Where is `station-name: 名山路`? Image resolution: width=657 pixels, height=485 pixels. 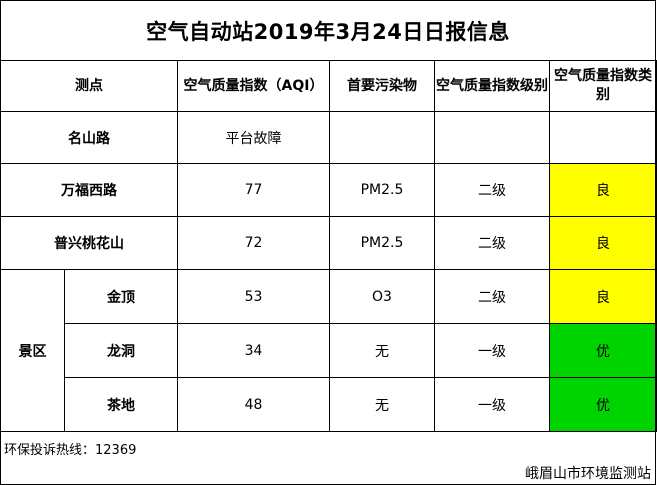
station-name: 名山路 is located at coordinates (89, 137).